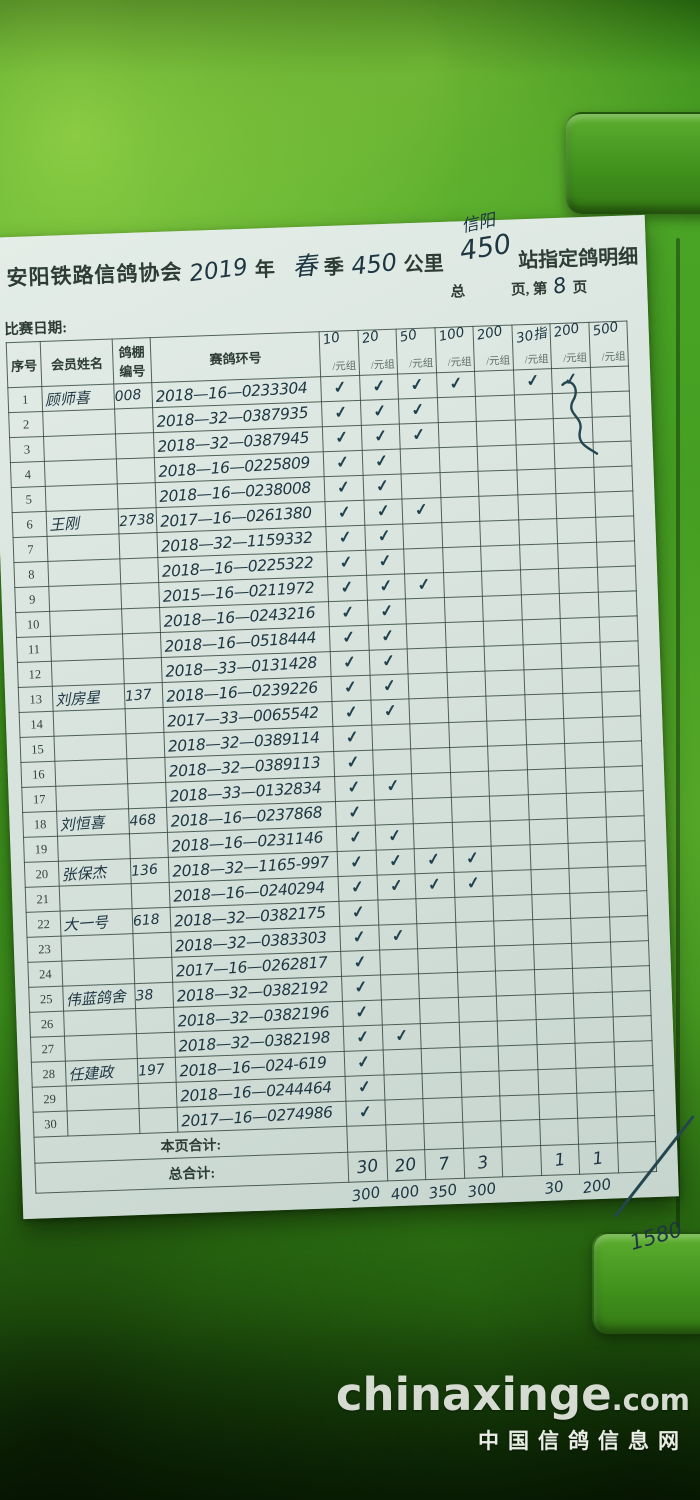  Describe the element at coordinates (96, 922) in the screenshot. I see `member-name-cell: 大一号` at that location.